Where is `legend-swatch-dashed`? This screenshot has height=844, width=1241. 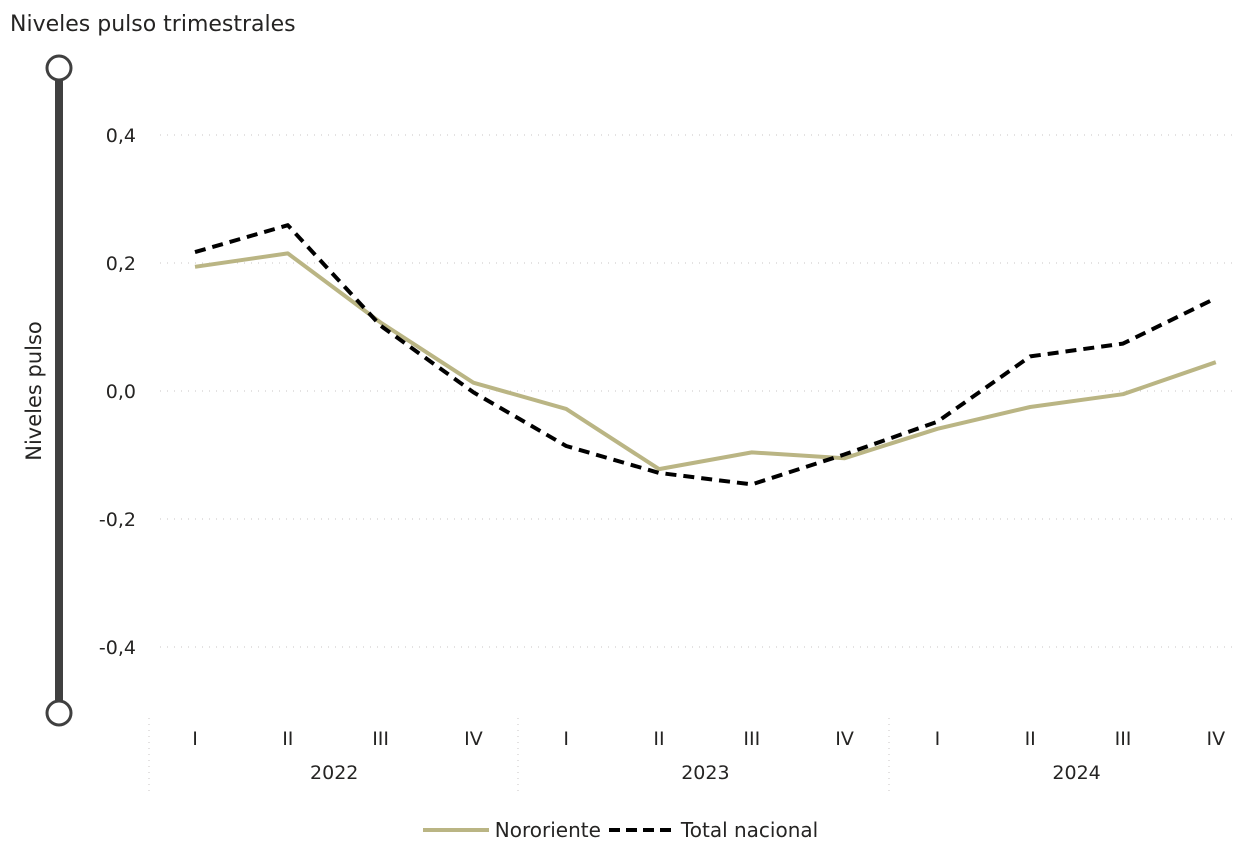 legend-swatch-dashed is located at coordinates (641, 830).